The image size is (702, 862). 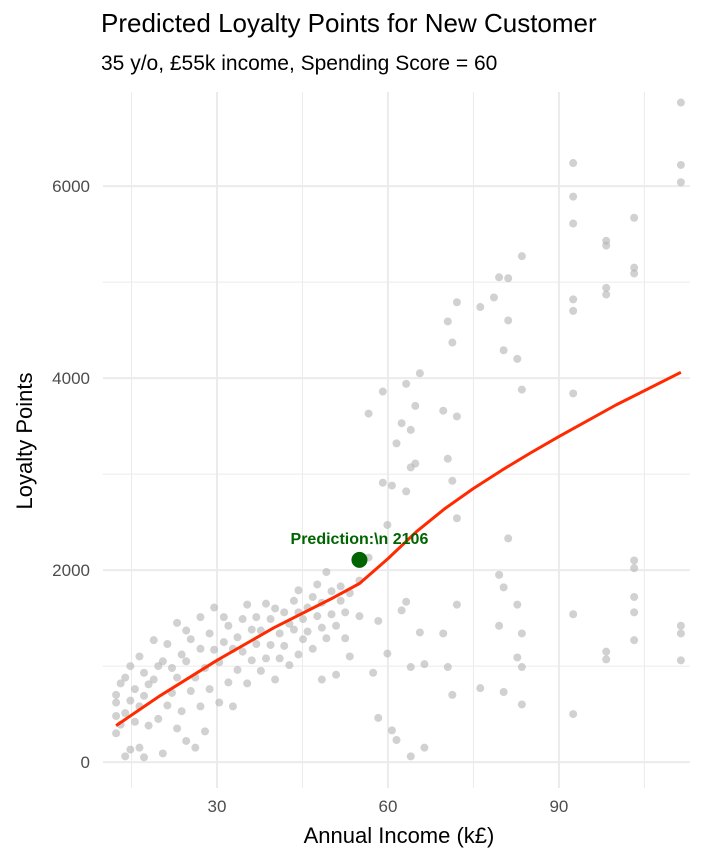 What do you see at coordinates (71, 378) in the screenshot?
I see `y-tick-label: 4000` at bounding box center [71, 378].